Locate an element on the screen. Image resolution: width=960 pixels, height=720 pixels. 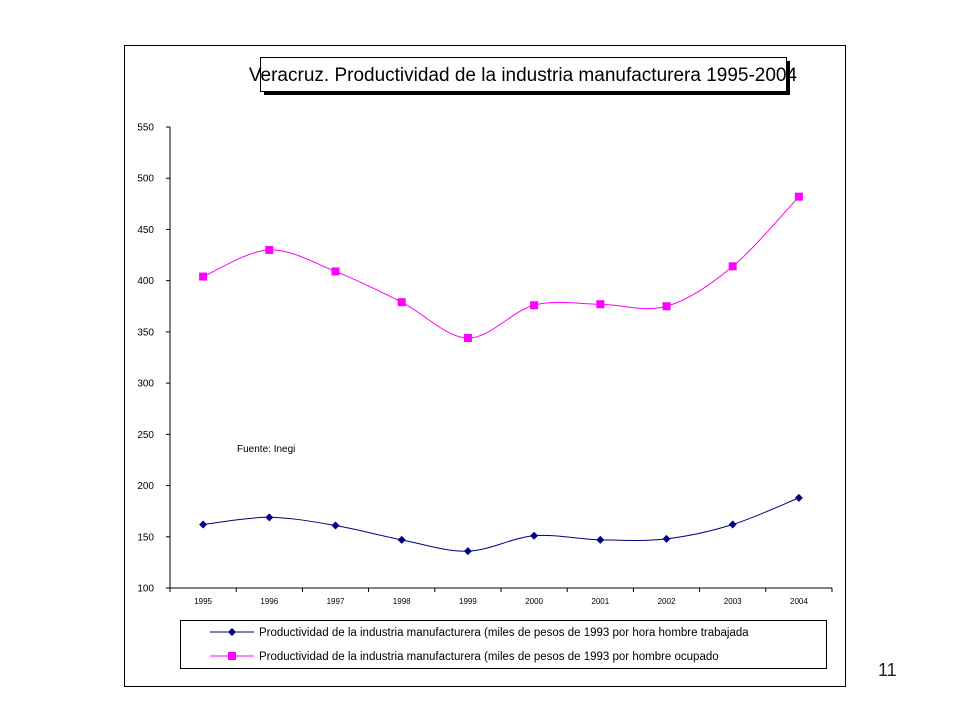
x-tick-label: 1997 is located at coordinates (336, 601).